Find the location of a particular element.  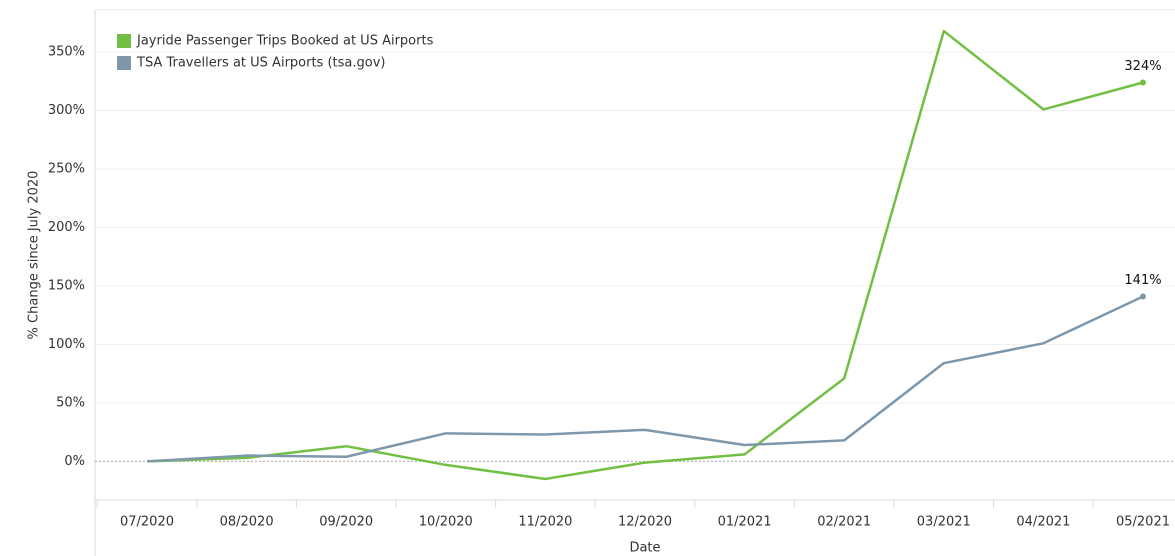

y-axis-label: % Change since July 2020 is located at coordinates (34, 255).